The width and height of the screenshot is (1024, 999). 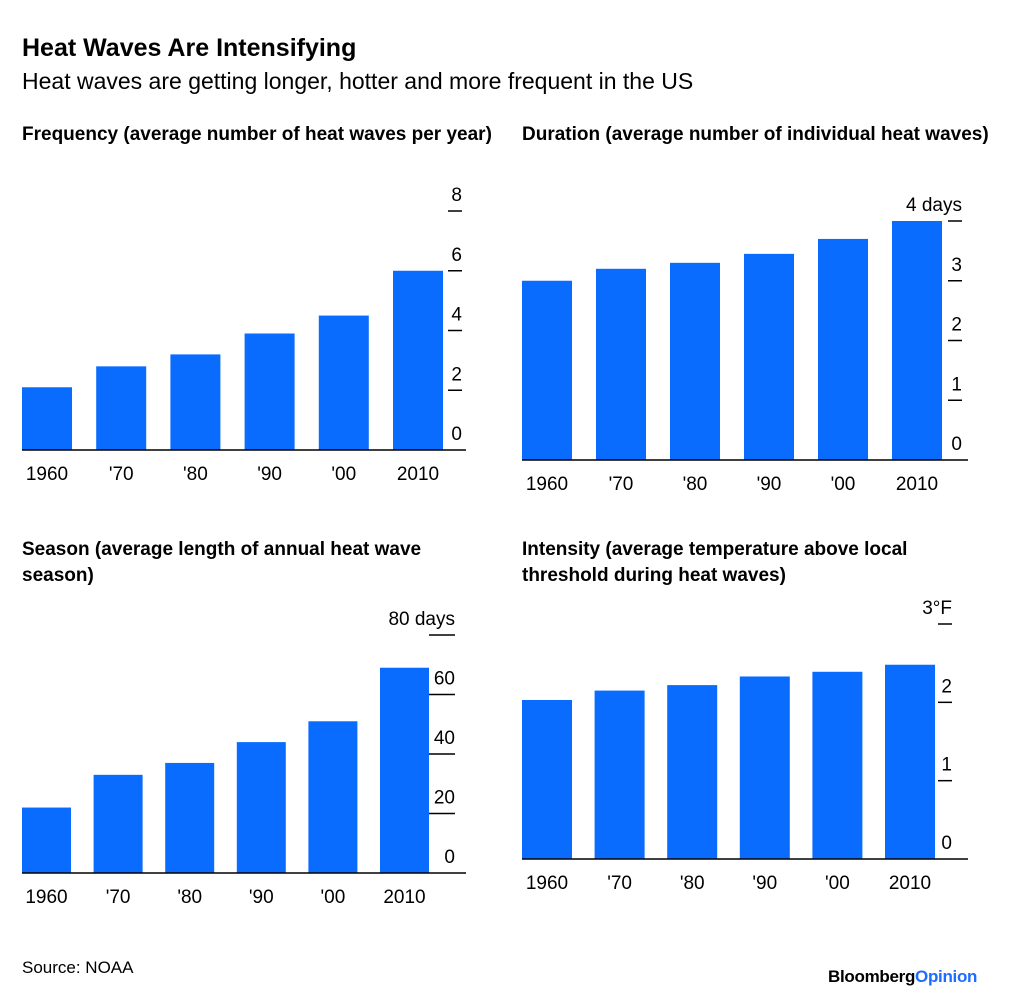 I want to click on frequency-x-tick-label-2: '80, so click(x=195, y=474).